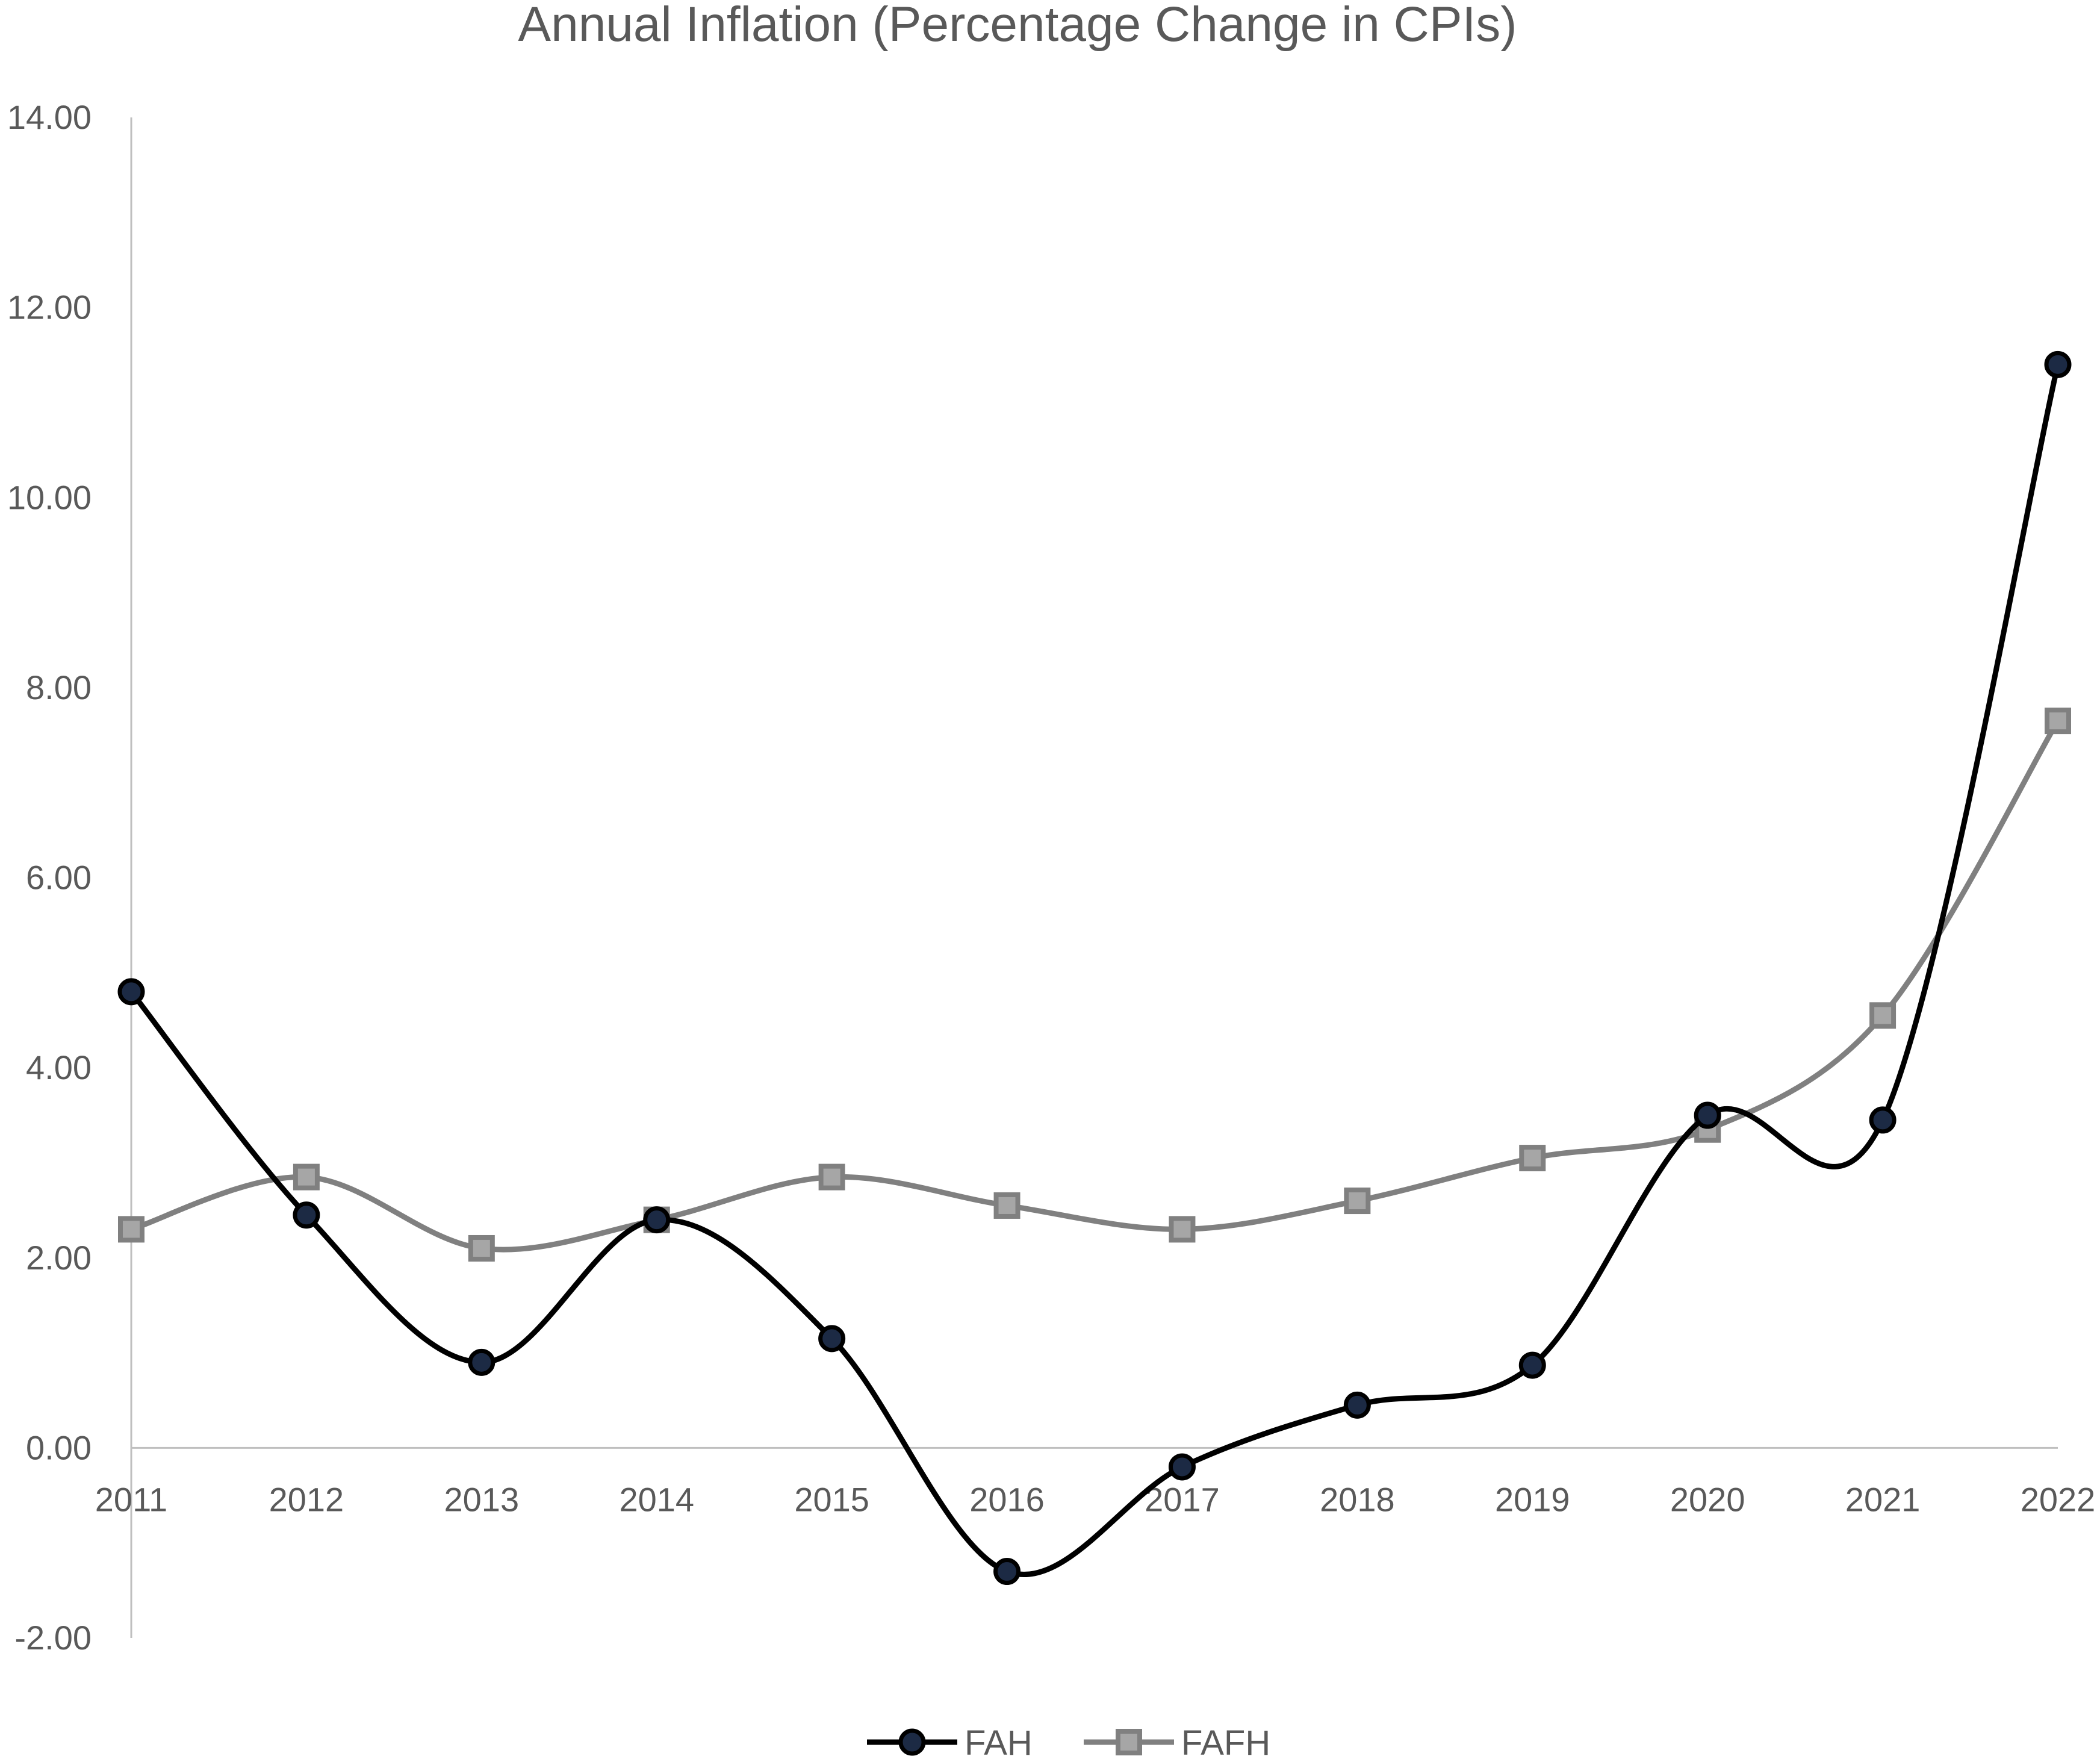 This screenshot has height=1759, width=2100. I want to click on x-tick-label: 2012, so click(306, 1499).